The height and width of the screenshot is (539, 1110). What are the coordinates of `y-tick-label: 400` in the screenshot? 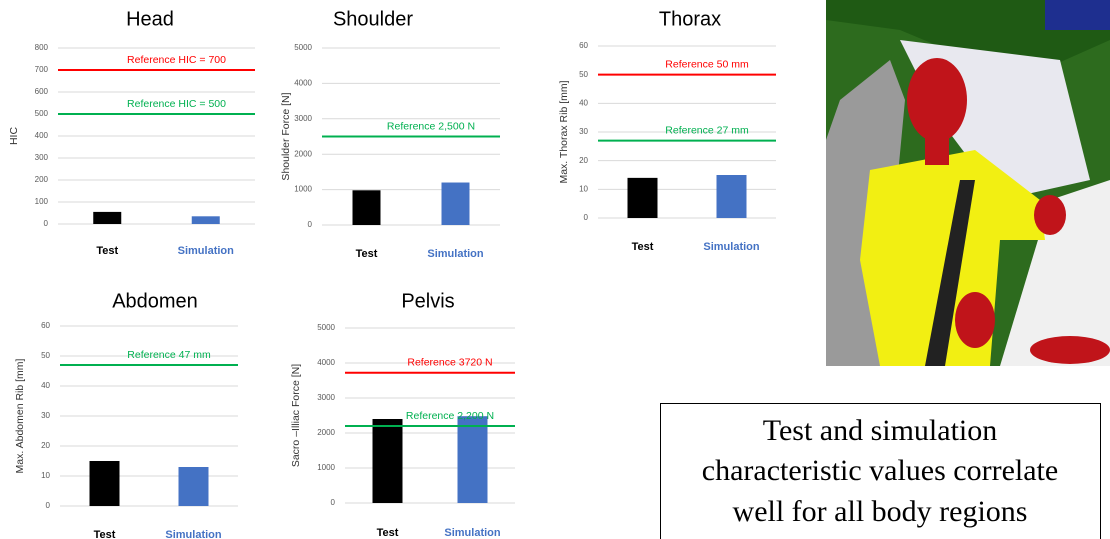 It's located at (42, 135).